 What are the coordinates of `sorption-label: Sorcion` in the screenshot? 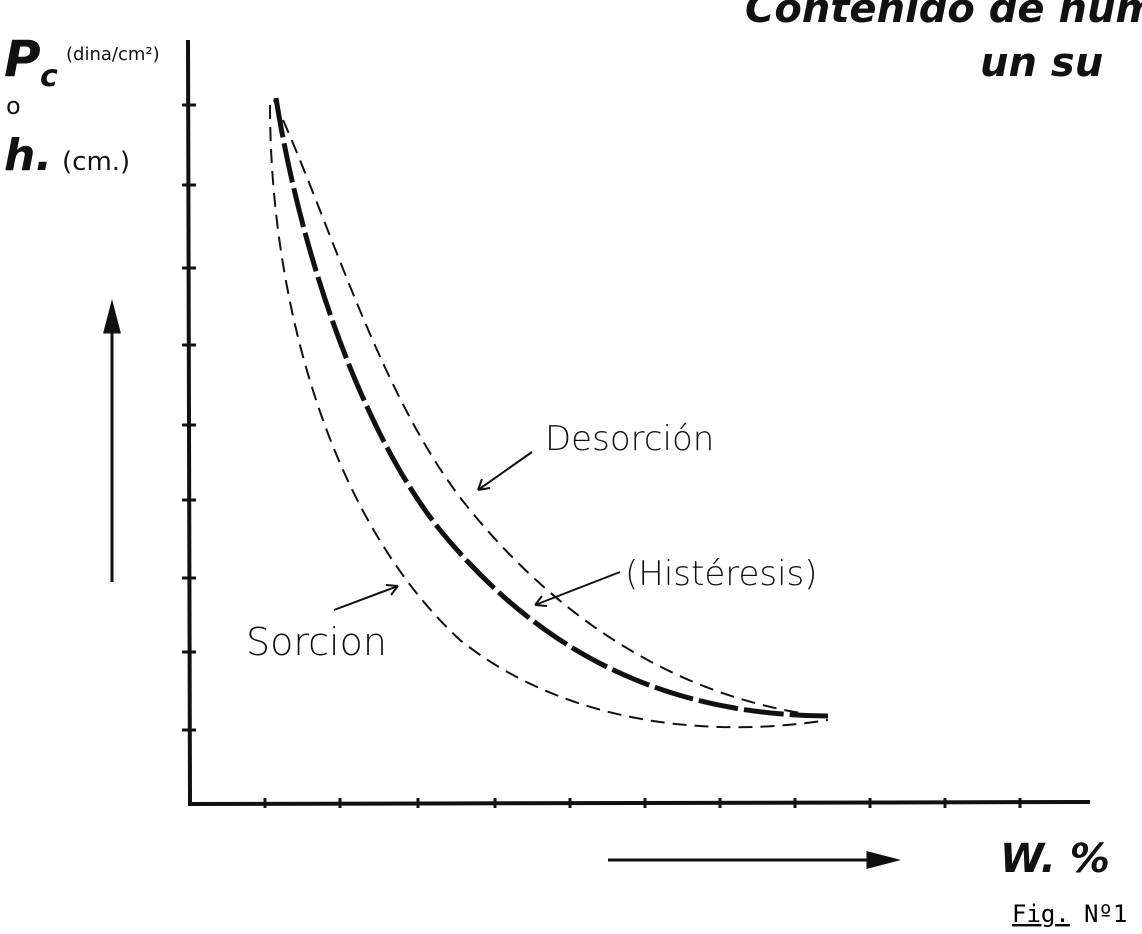 It's located at (316, 642).